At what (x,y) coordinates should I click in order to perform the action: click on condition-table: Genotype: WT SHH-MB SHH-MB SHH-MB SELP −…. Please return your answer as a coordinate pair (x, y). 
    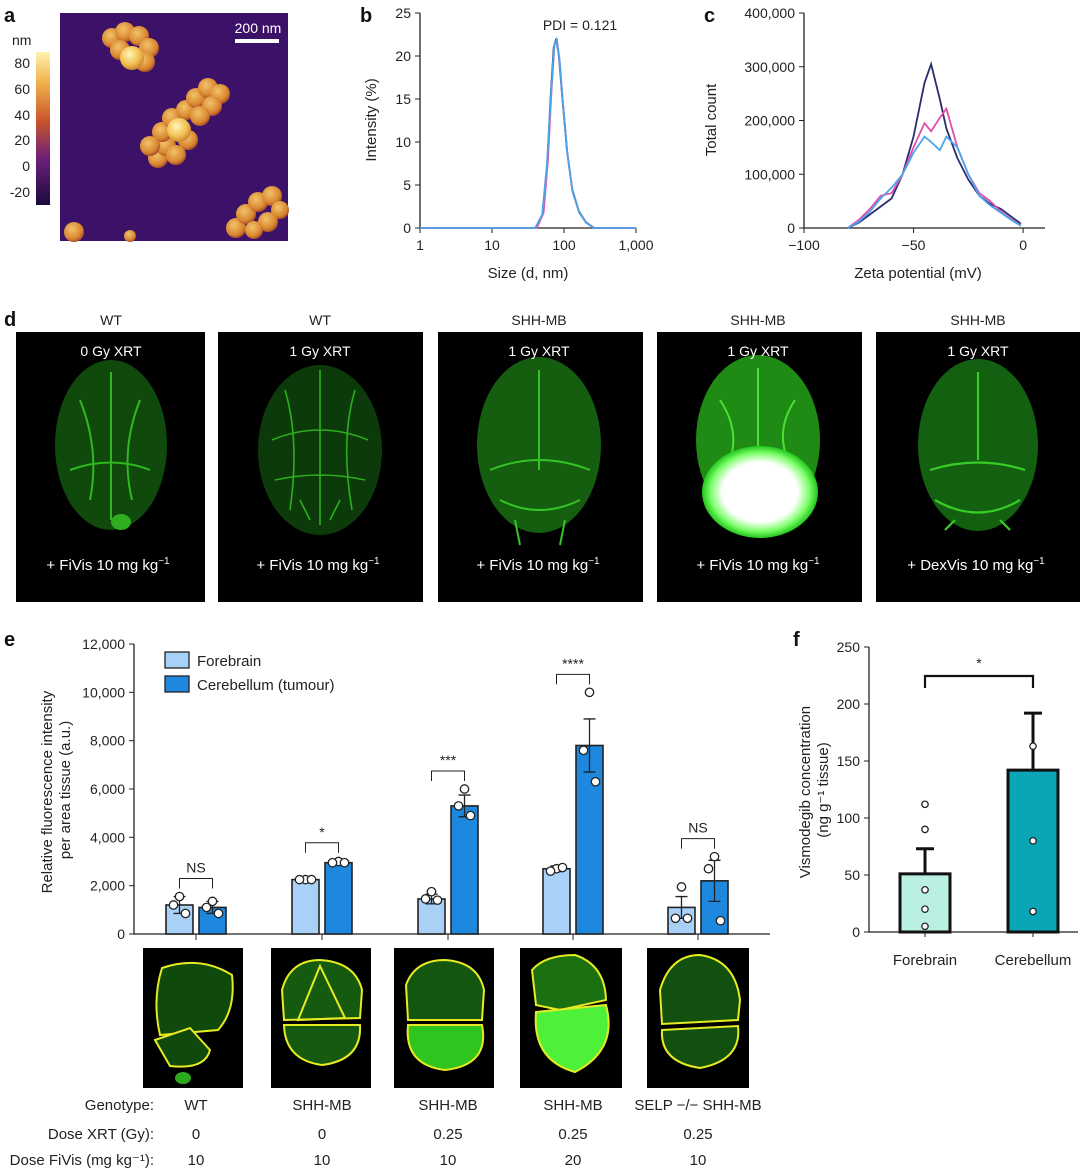
    Looking at the image, I should click on (386, 1133).